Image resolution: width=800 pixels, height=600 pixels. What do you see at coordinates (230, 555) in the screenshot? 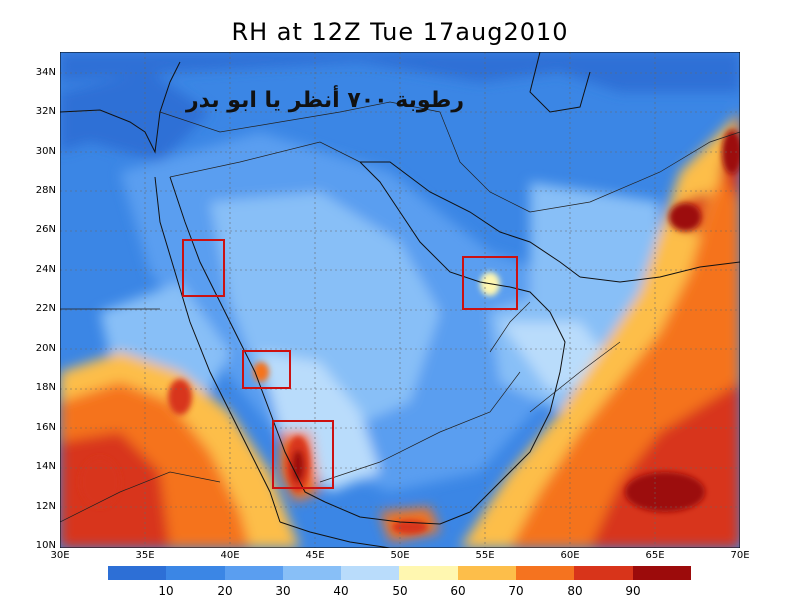
I see `lon-label-40e: 40E` at bounding box center [230, 555].